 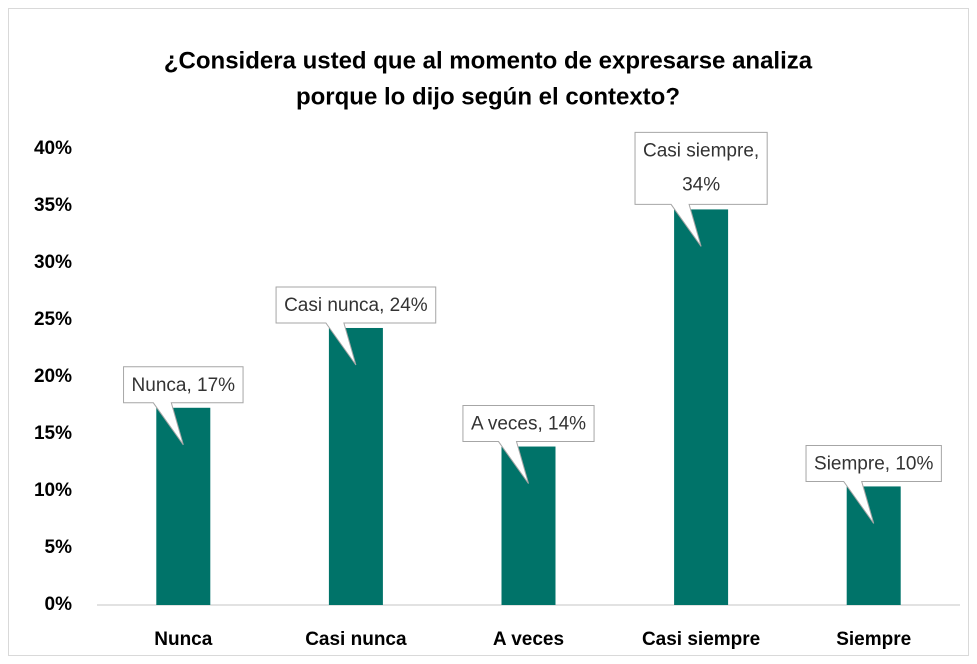 What do you see at coordinates (701, 167) in the screenshot?
I see `data-label-text: Casi siempre, 34%` at bounding box center [701, 167].